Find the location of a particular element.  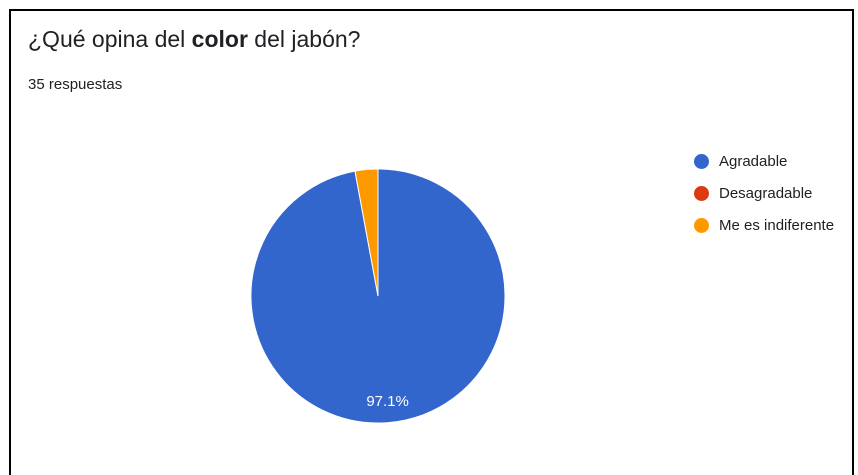

legend-item-me-es-indiferente: Me es indiferente is located at coordinates (764, 225).